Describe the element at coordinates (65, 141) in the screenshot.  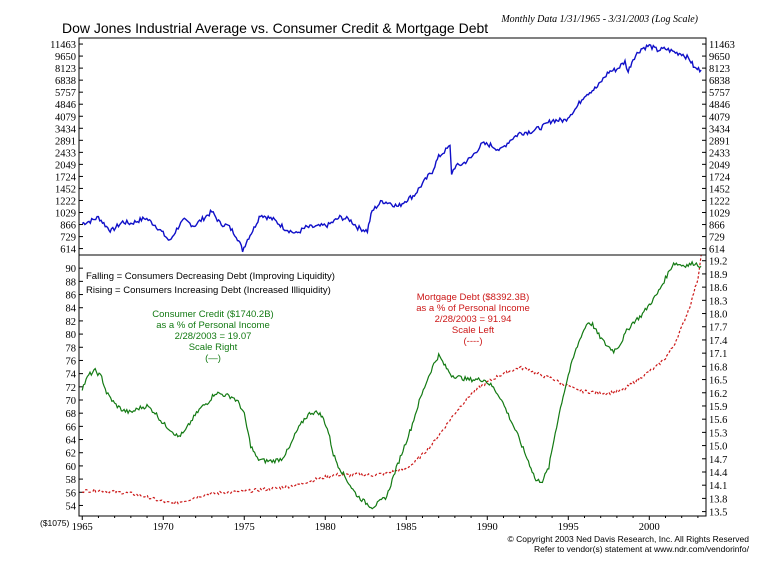
I see `top-left-tick-label: 2891` at that location.